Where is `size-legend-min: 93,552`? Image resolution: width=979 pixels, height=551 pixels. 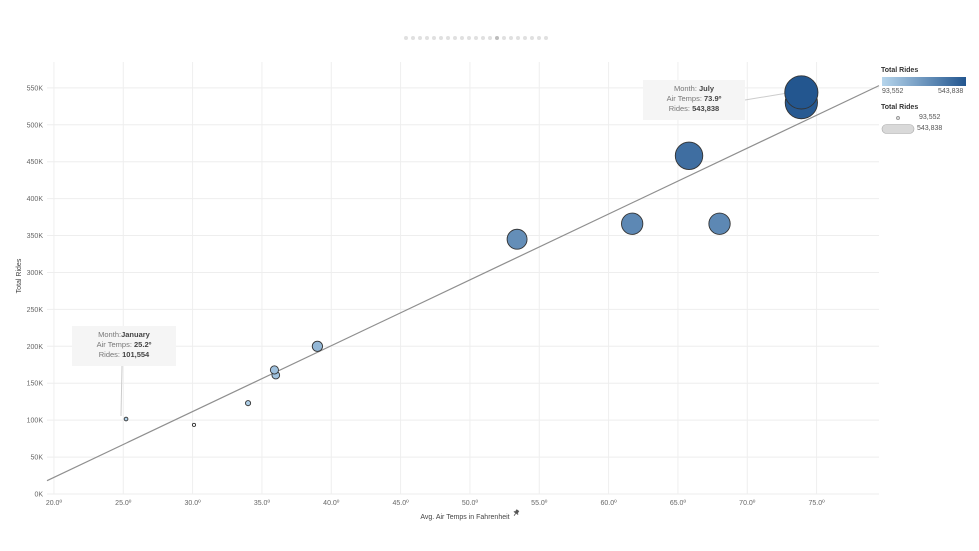
size-legend-min: 93,552 is located at coordinates (930, 117).